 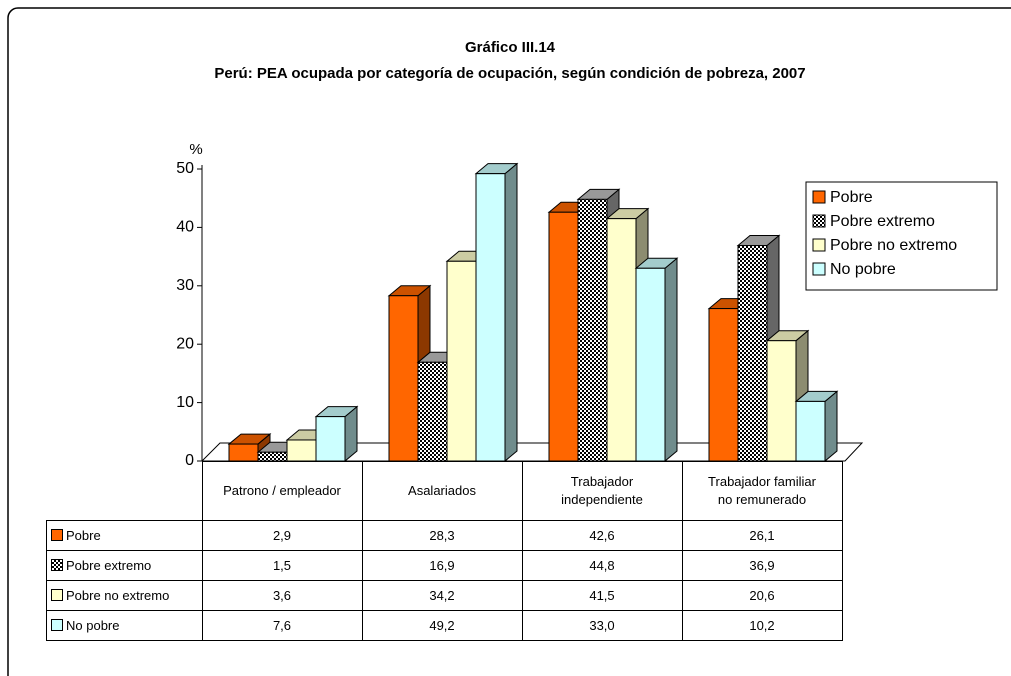 I want to click on table-row: Pobre no extremo 3,6 34,2 41,5 20,6, so click(x=444, y=595).